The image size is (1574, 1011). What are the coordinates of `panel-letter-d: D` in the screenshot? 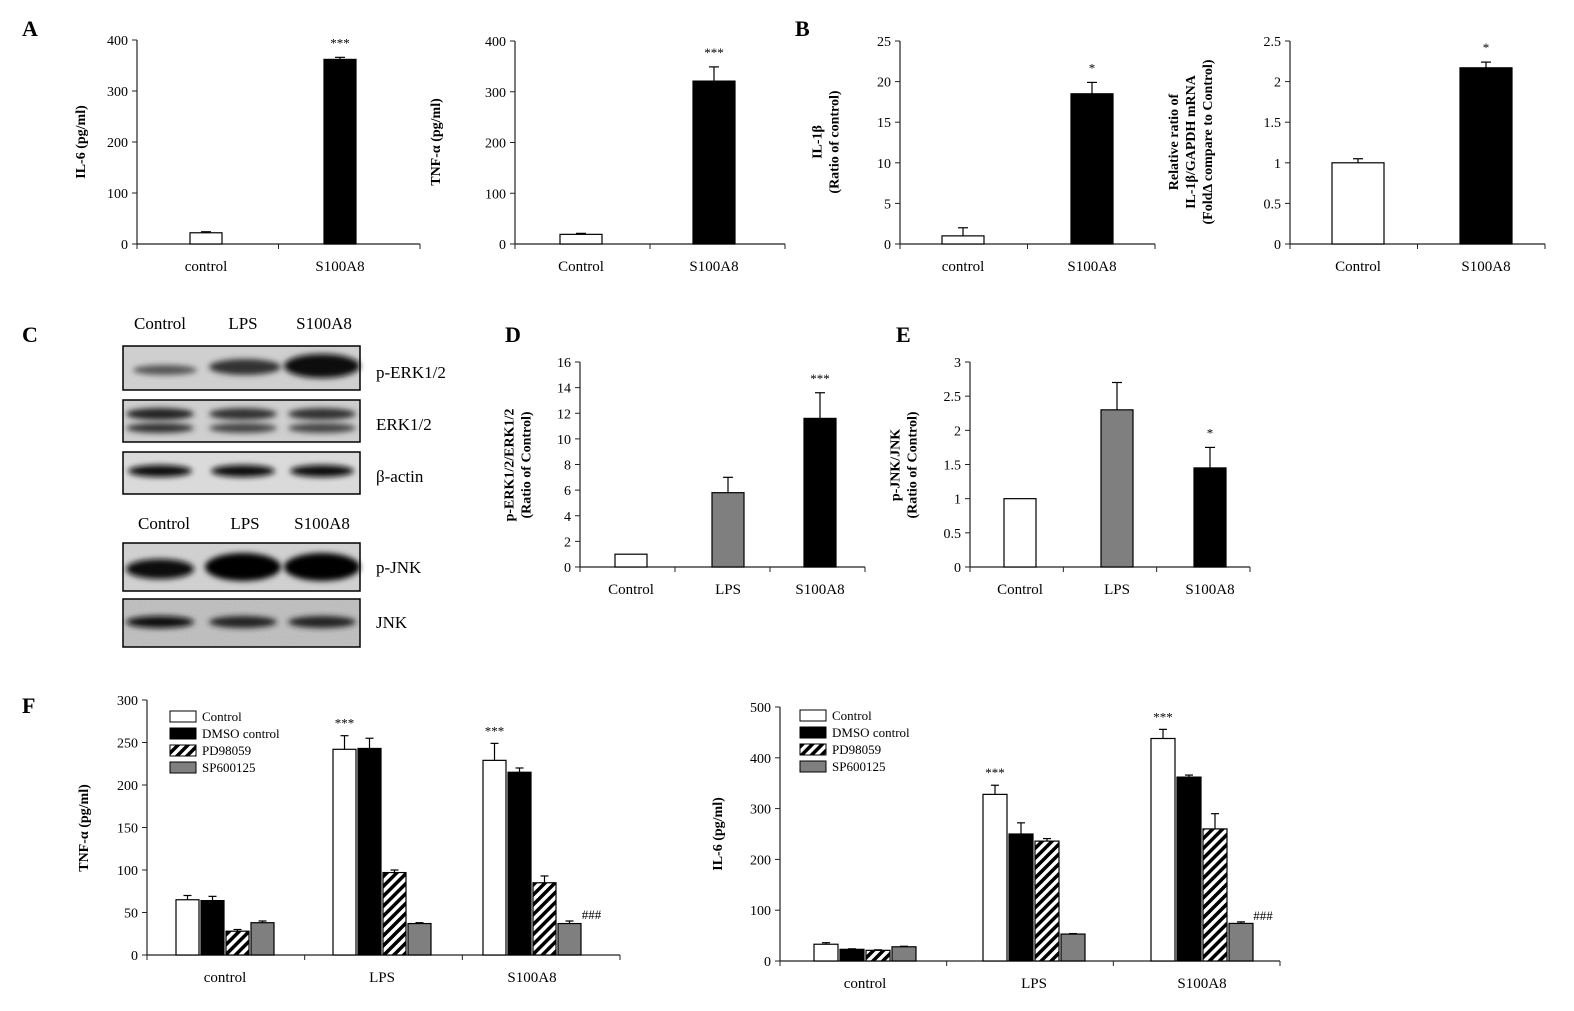 It's located at (513, 334).